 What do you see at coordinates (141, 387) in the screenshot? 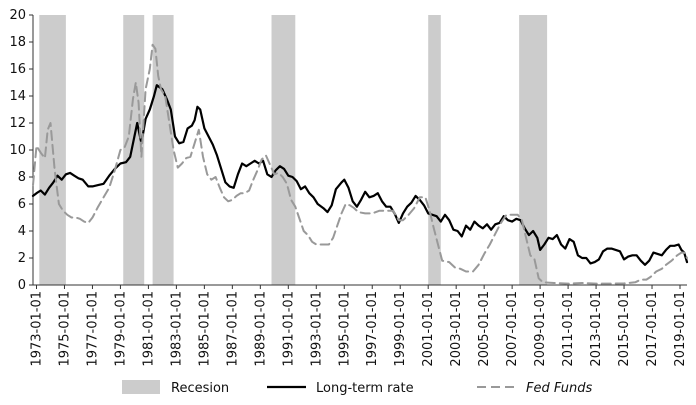
I see `legend-swatch-recession` at bounding box center [141, 387].